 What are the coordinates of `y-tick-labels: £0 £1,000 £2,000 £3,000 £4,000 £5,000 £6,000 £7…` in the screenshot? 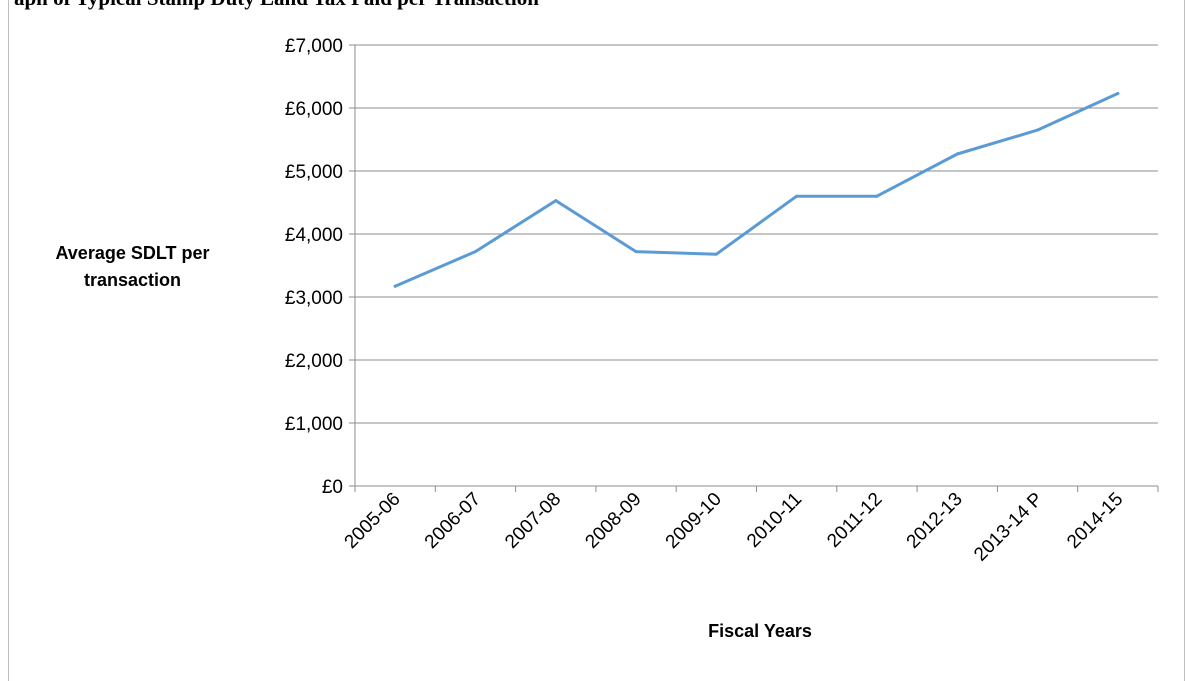 It's located at (314, 267).